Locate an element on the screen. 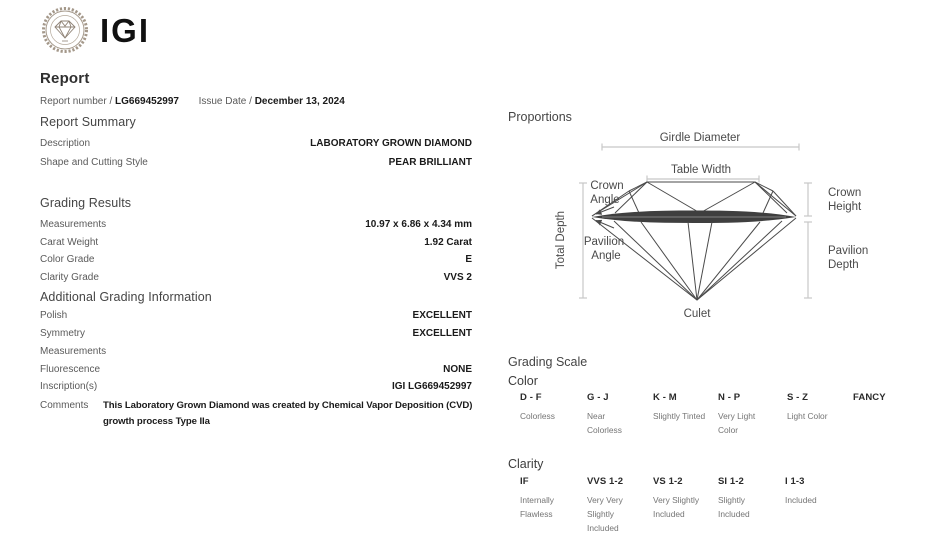  crown-height-label-line2: Height is located at coordinates (845, 207).